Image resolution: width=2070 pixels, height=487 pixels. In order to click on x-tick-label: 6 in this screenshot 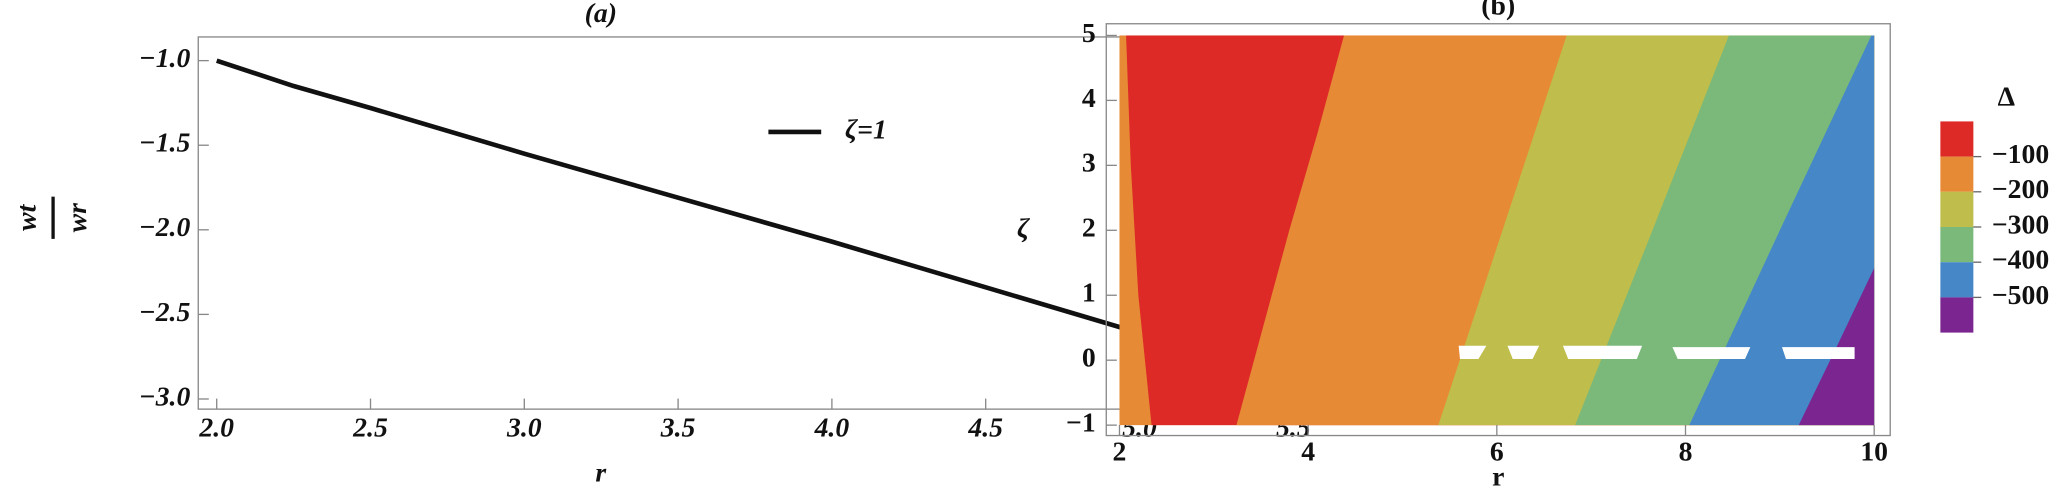, I will do `click(1497, 450)`.